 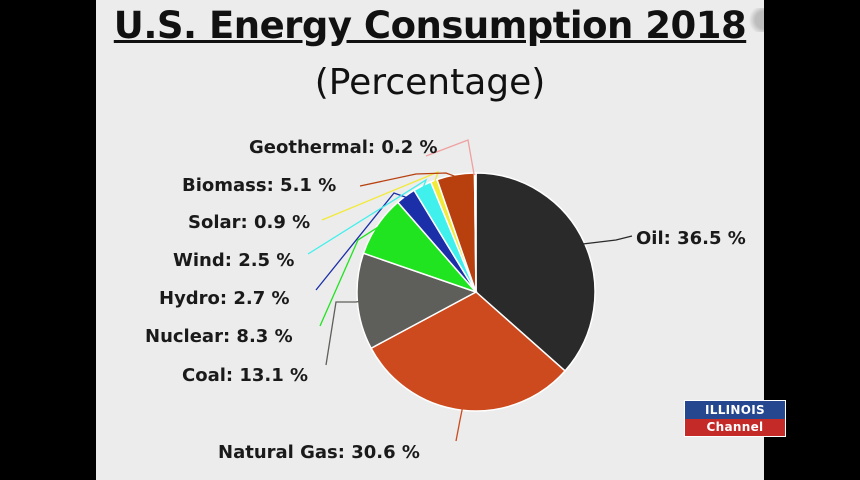 I want to click on data-label-biomass: Biomass: 5.1 %, so click(x=259, y=185).